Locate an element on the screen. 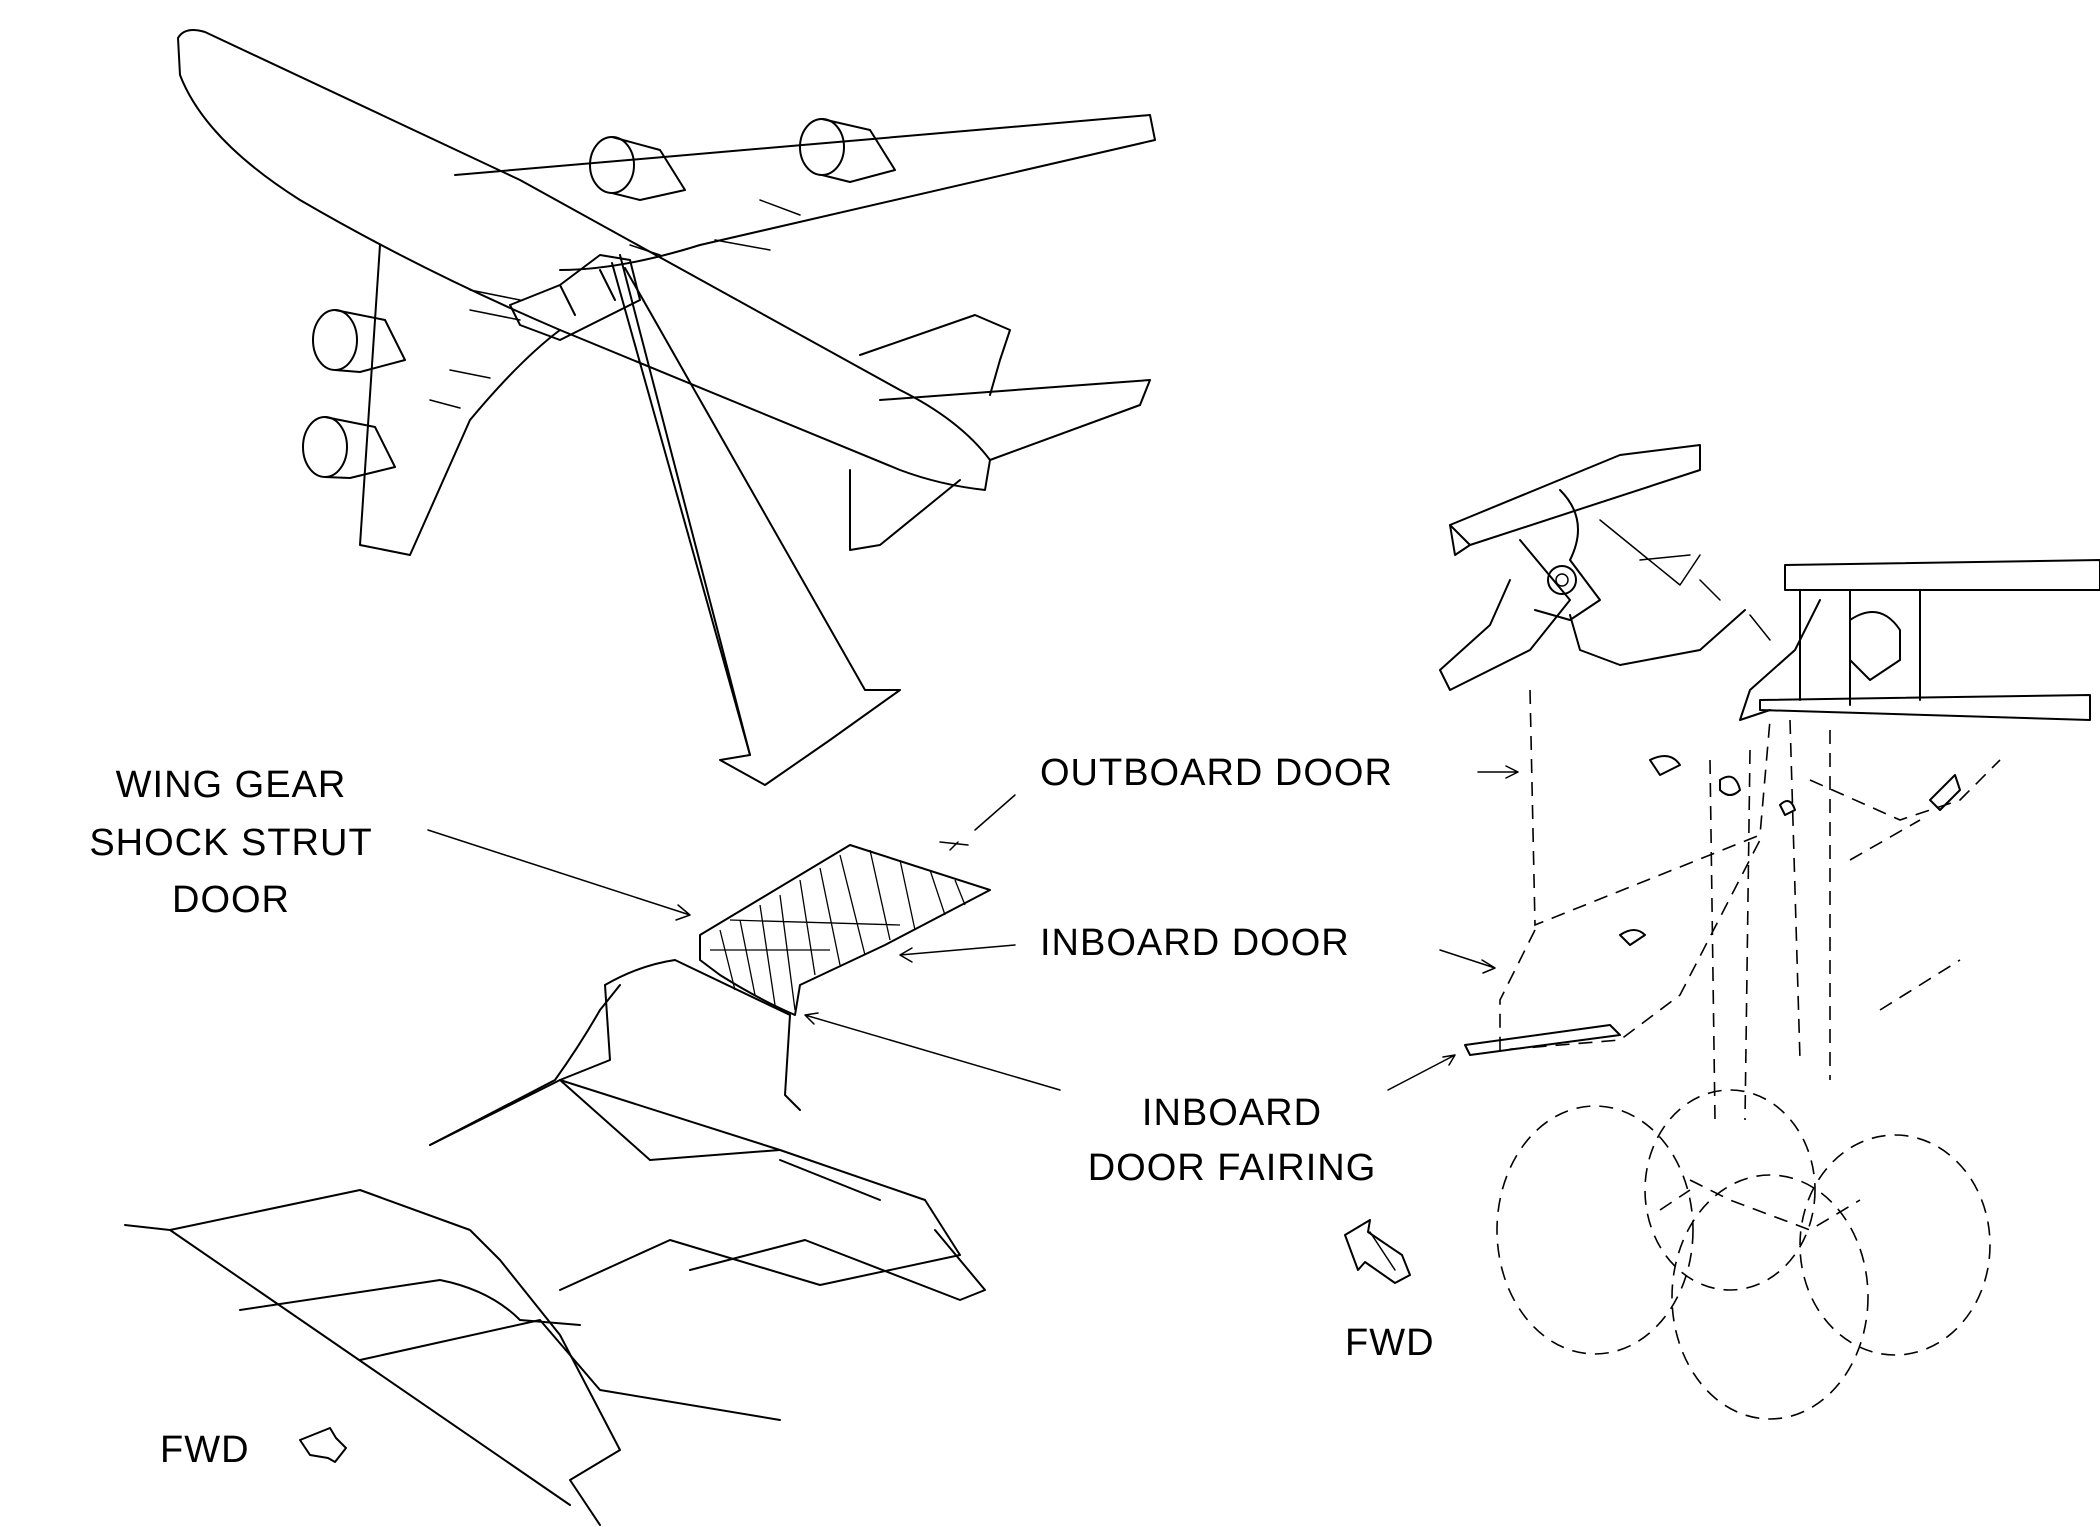 This screenshot has width=2100, height=1527. fwd-arrow-right-icon is located at coordinates (1377, 1251).